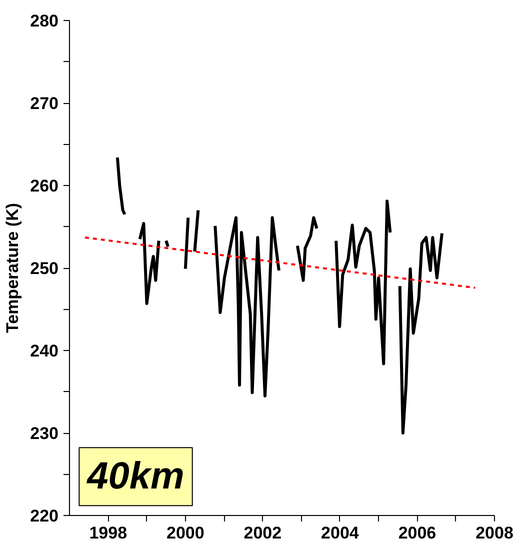  I want to click on x-tick-label: 1998, so click(108, 532).